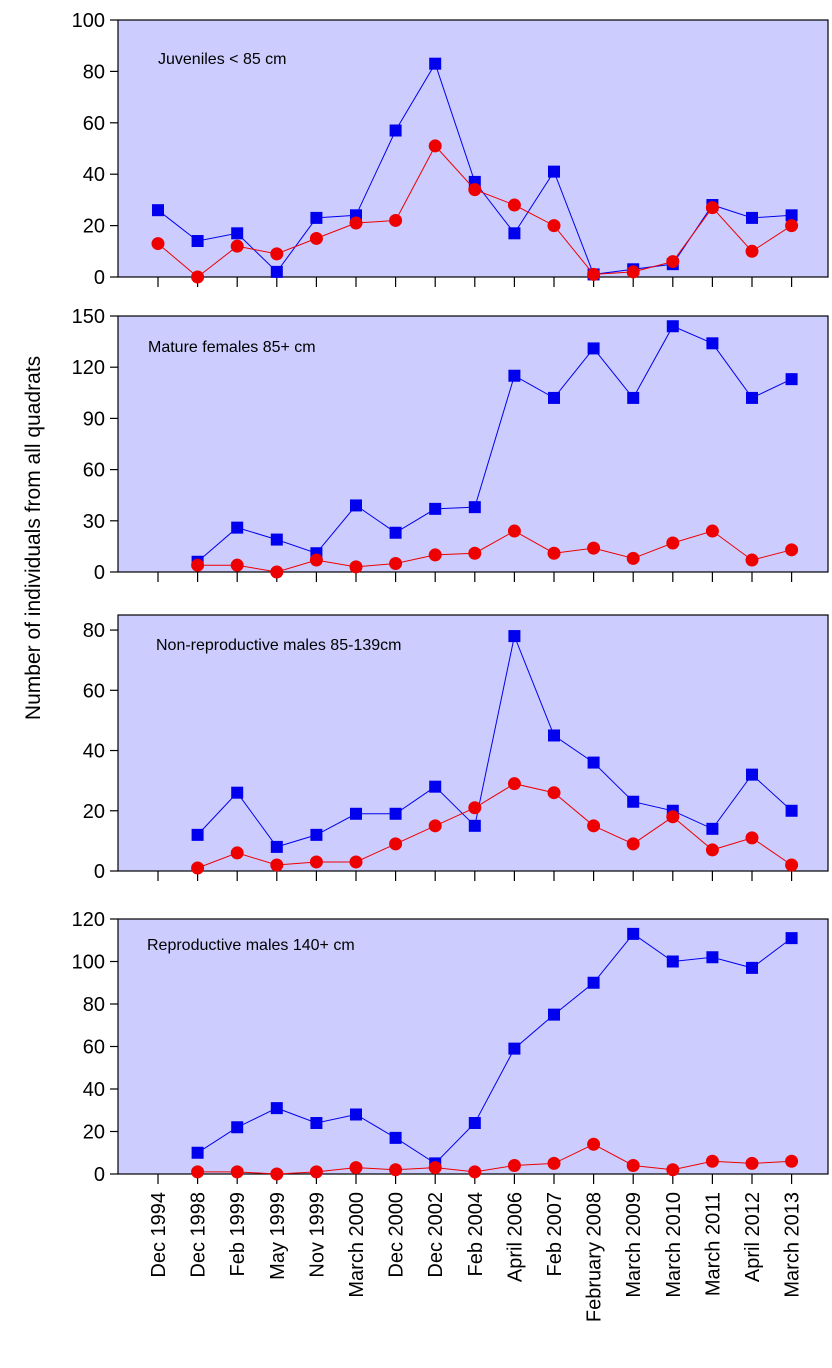  Describe the element at coordinates (199, 1235) in the screenshot. I see `x-tick-label: Dec 1998` at that location.